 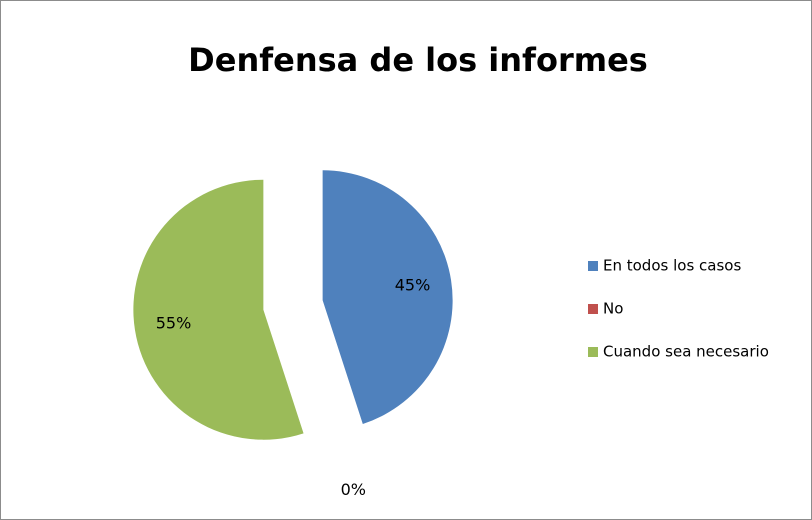 I want to click on data-label: 0%, so click(x=353, y=489).